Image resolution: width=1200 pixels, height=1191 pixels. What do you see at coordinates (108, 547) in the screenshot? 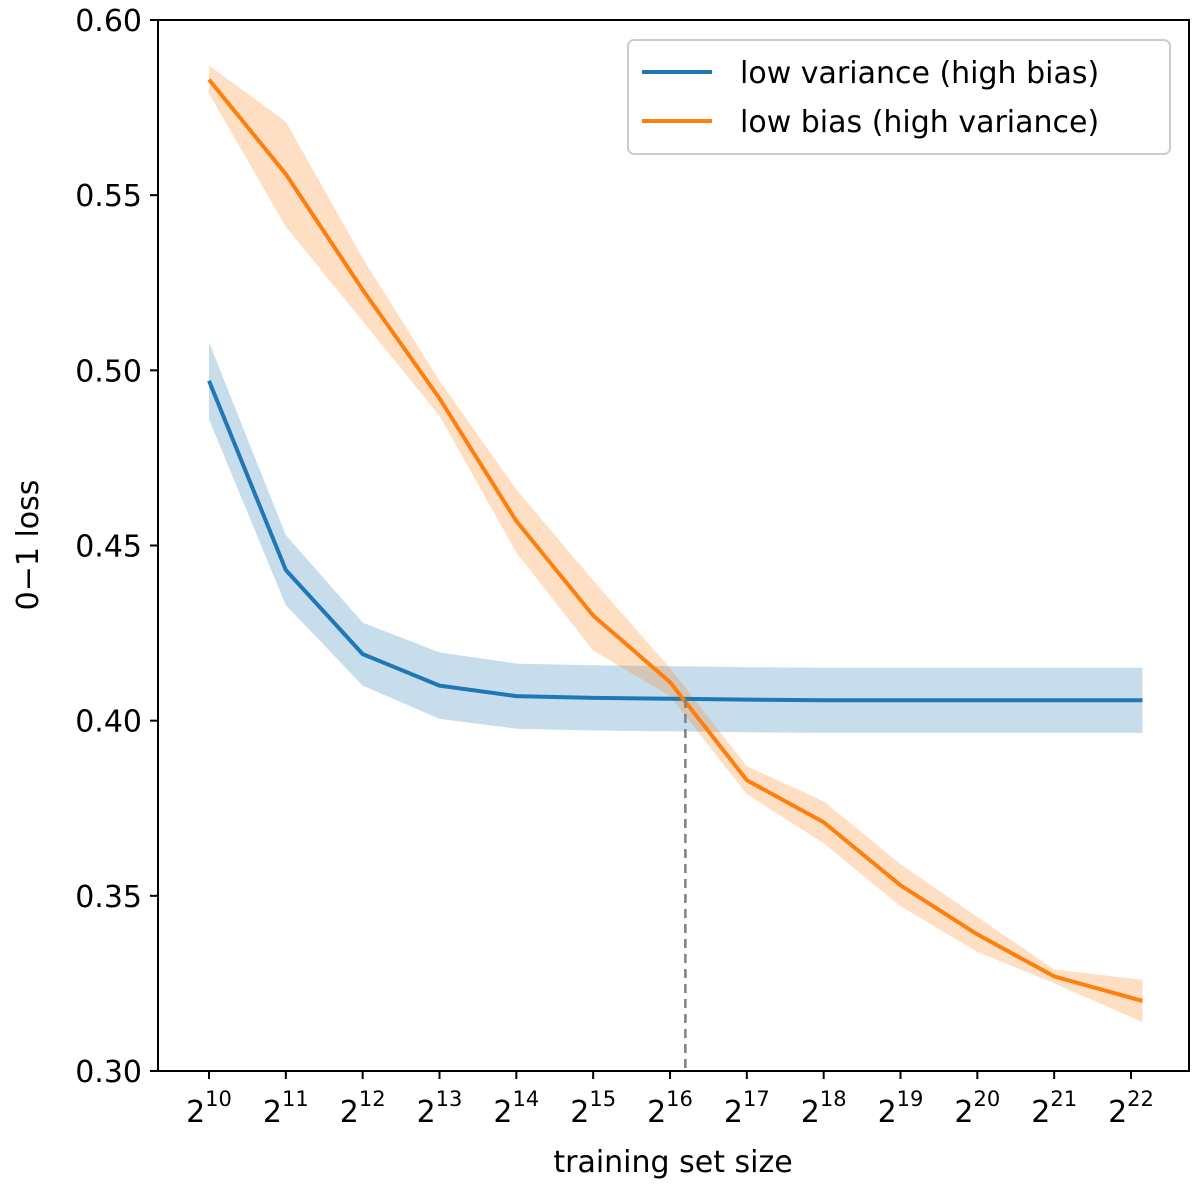
I see `y-tick-label: 0.45` at bounding box center [108, 547].